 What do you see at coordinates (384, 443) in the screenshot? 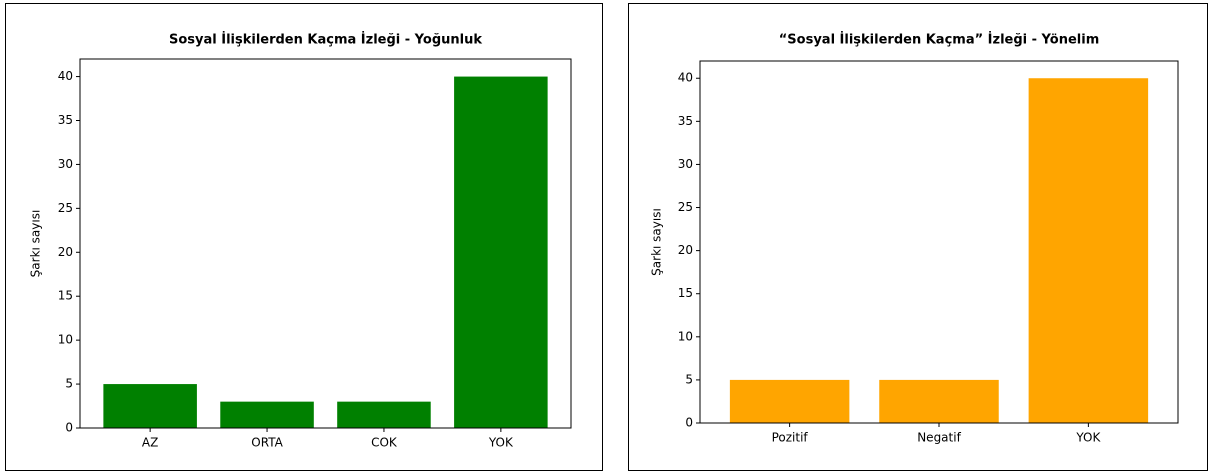
I see `x-tick-label: COK` at bounding box center [384, 443].